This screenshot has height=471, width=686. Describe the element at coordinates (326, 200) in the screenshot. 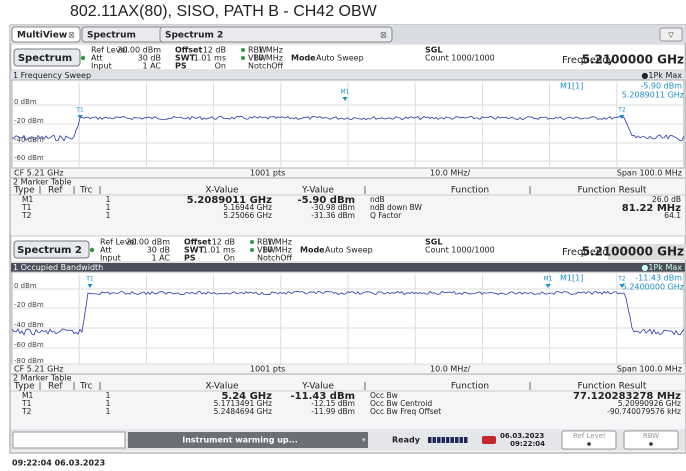

I see `table-cell: -5.90 dBm` at that location.